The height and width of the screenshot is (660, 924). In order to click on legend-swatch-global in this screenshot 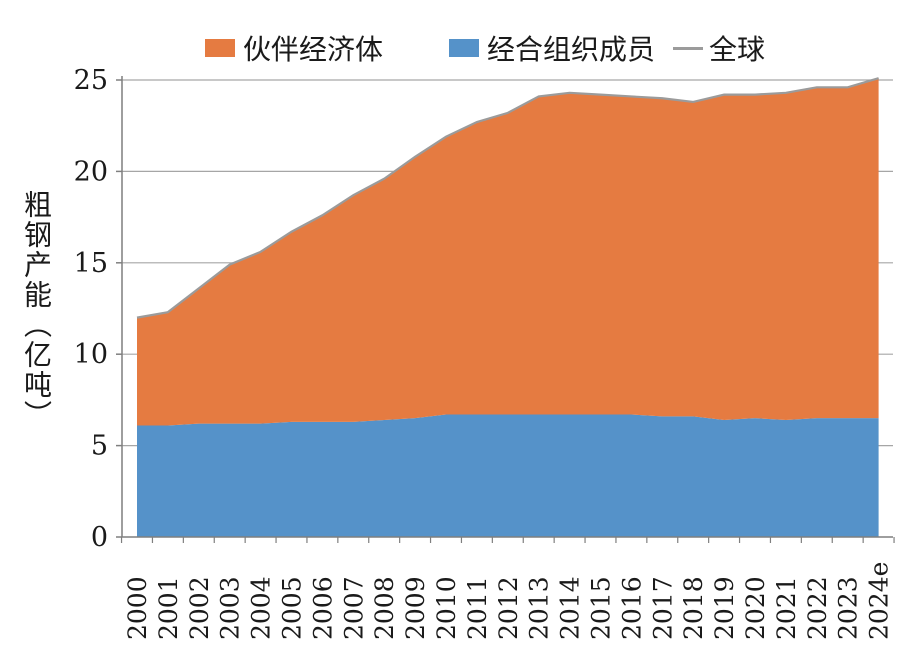, I will do `click(688, 48)`.